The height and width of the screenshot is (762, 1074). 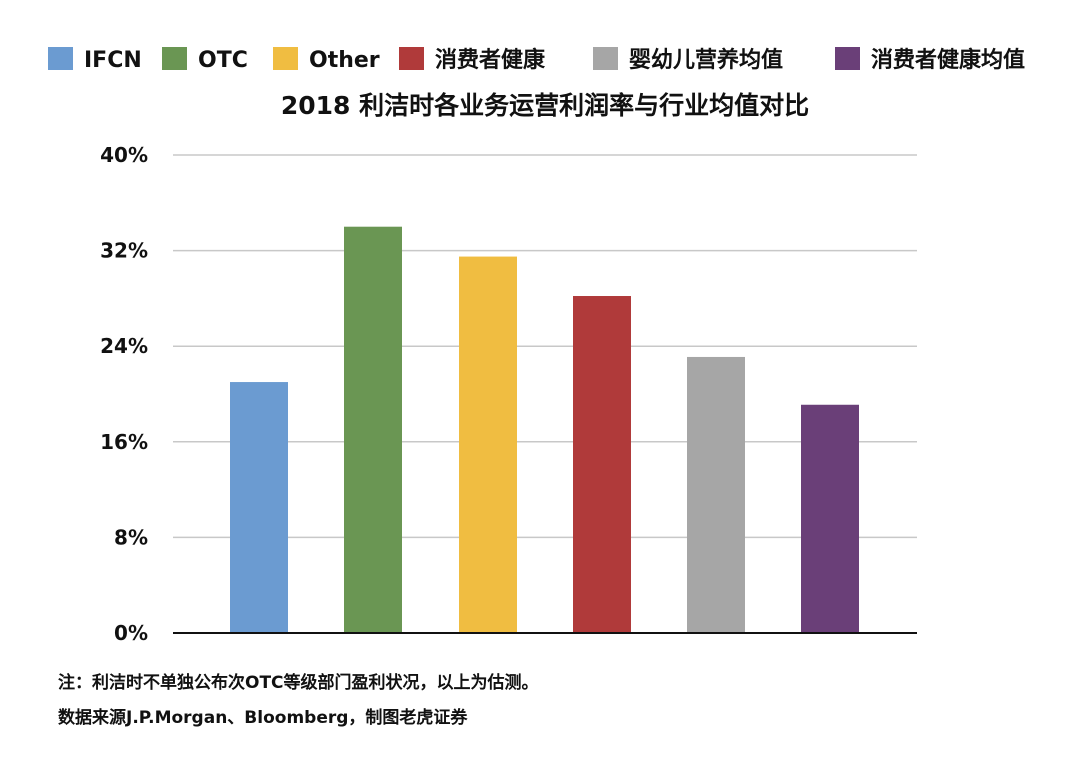 What do you see at coordinates (124, 346) in the screenshot?
I see `y-tick-label: 24%` at bounding box center [124, 346].